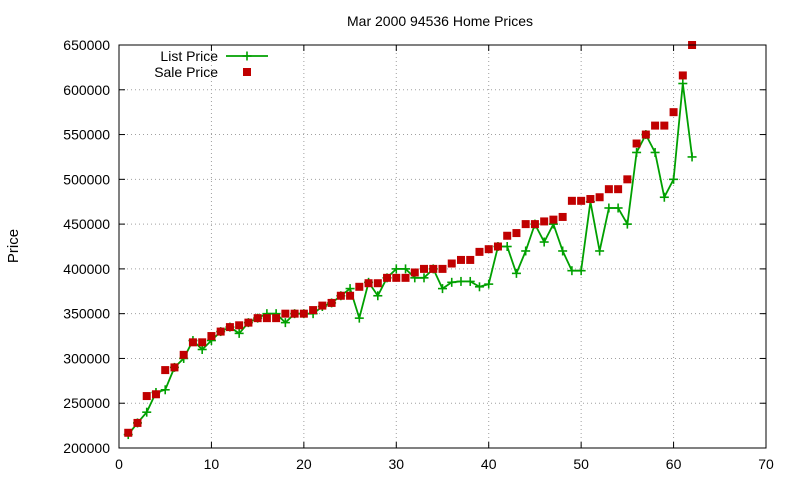 The image size is (800, 480). I want to click on y-tick-label: 350000, so click(86, 314).